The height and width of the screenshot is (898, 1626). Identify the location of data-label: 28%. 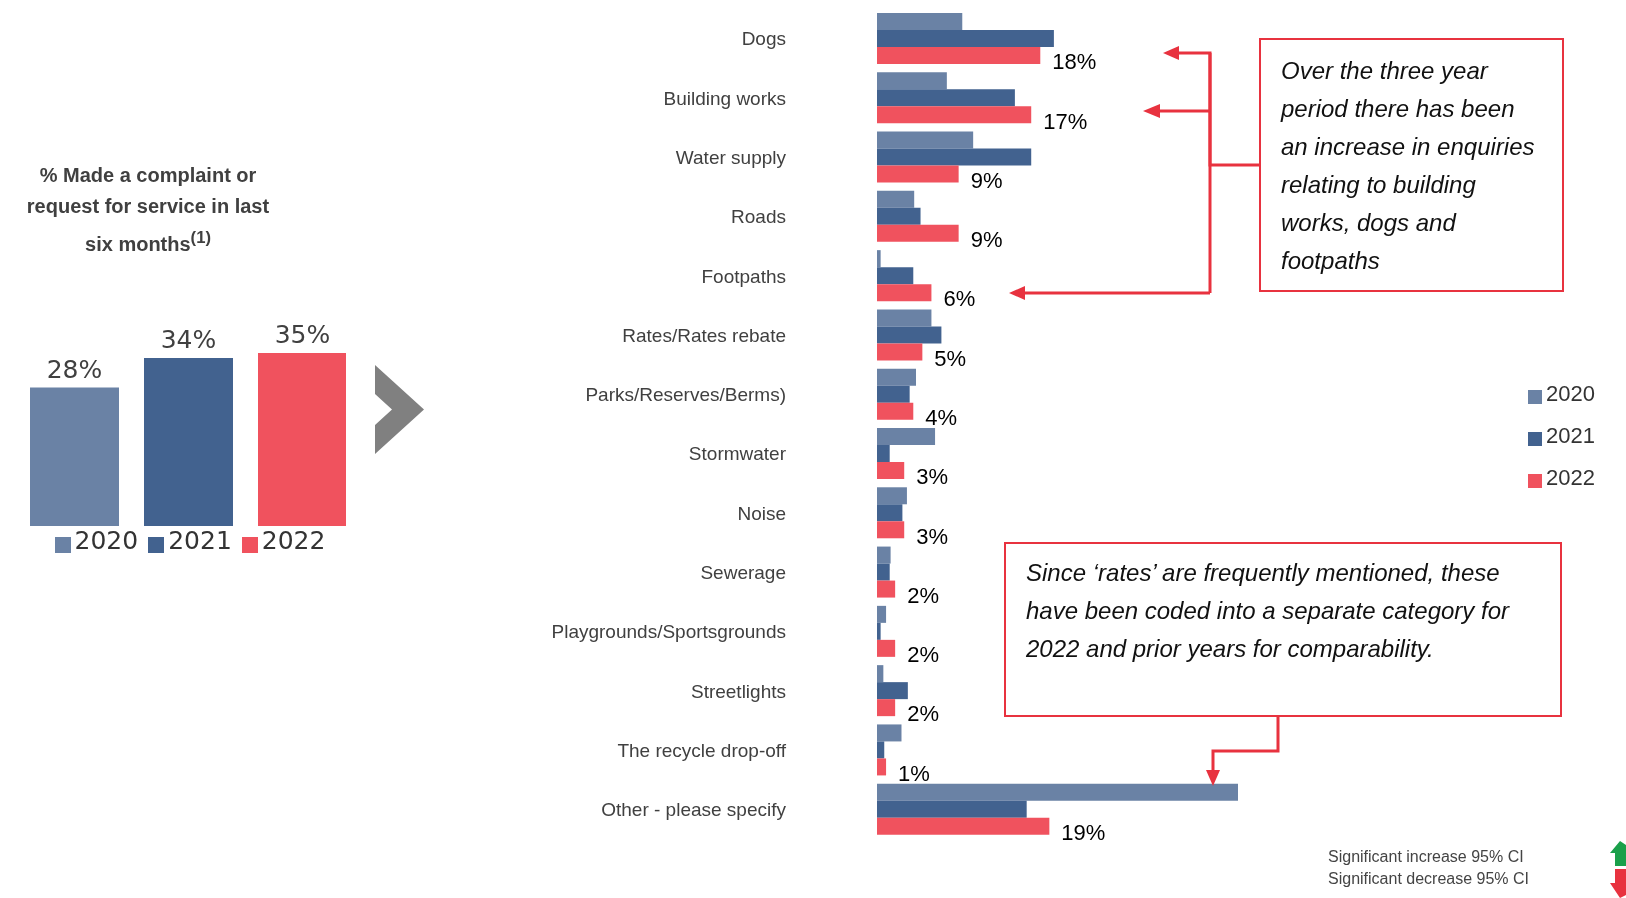
(74, 369).